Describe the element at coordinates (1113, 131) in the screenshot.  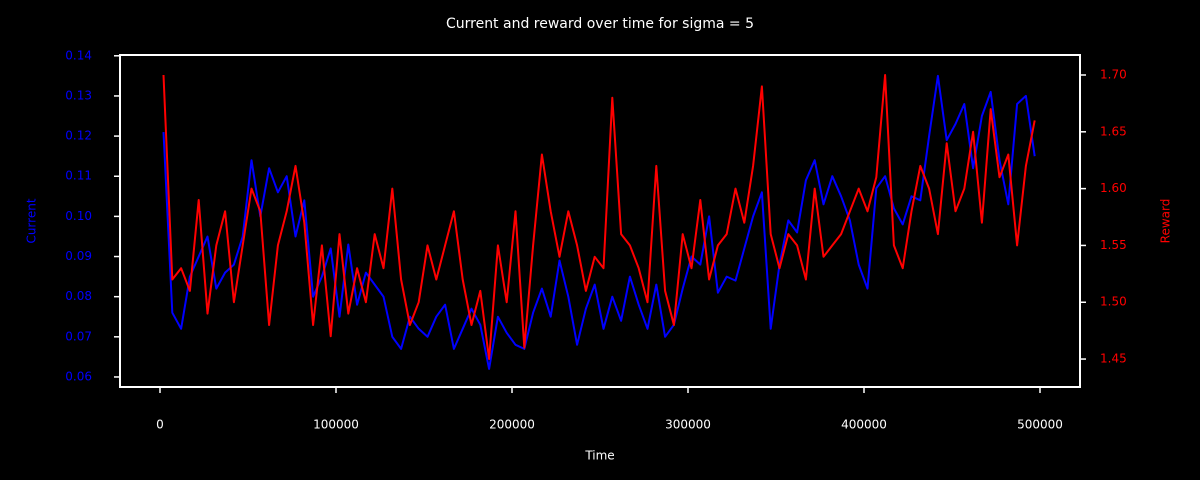
I see `y2-tick-label: 1.65` at that location.